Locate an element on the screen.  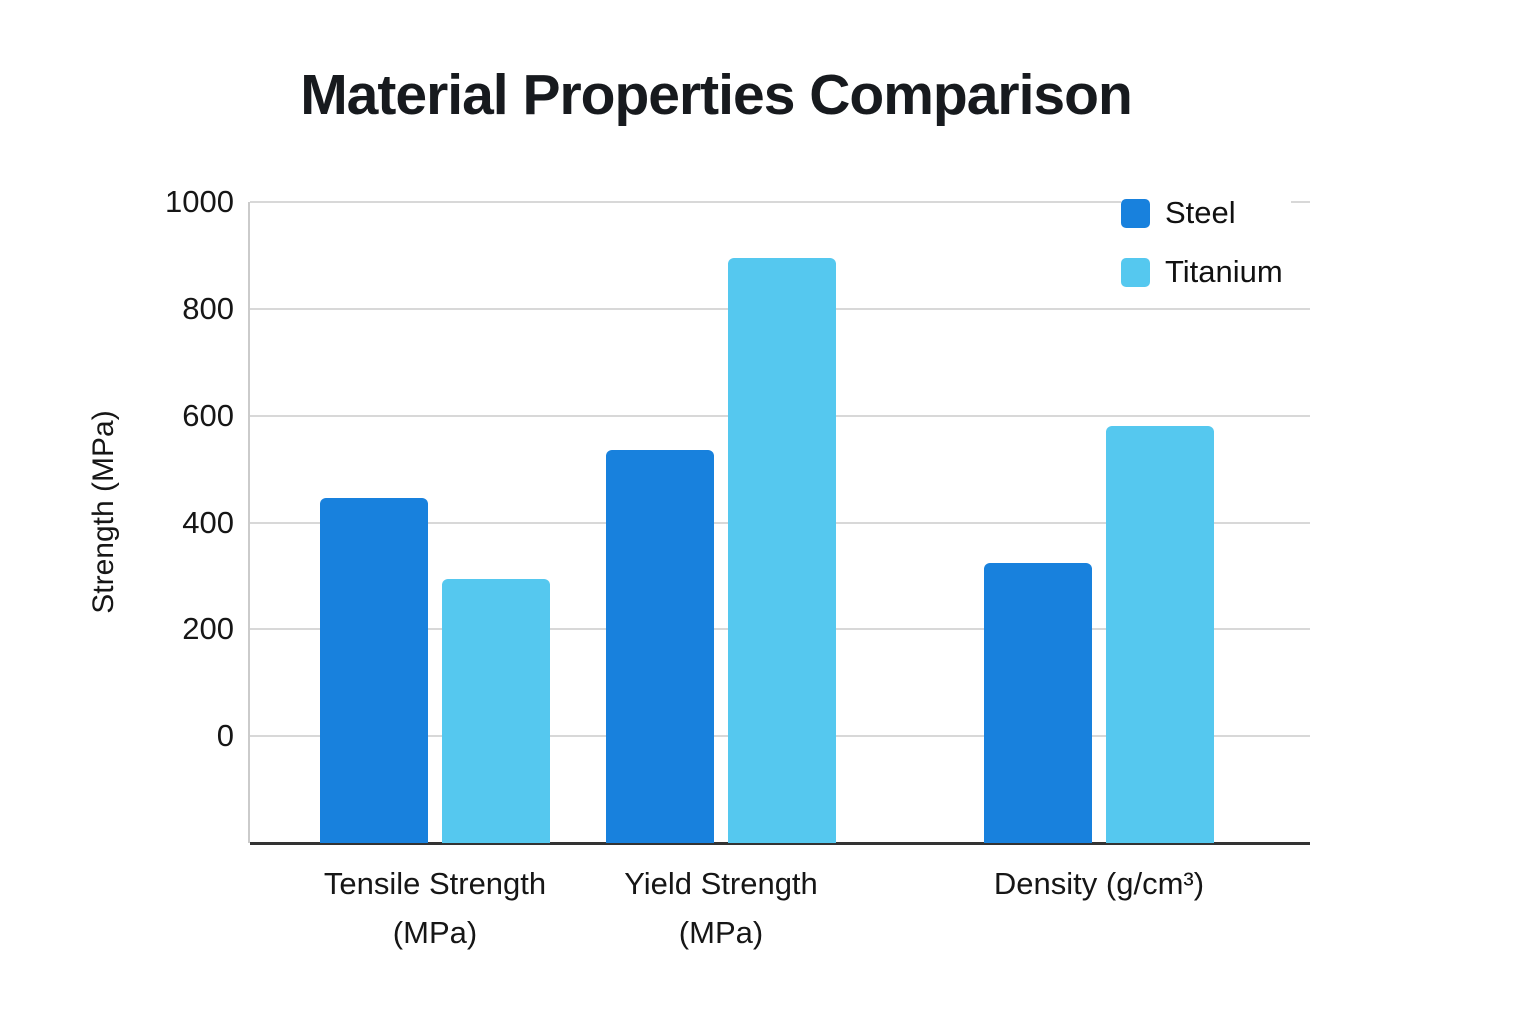
y-tick-label-600: 600 is located at coordinates (208, 415).